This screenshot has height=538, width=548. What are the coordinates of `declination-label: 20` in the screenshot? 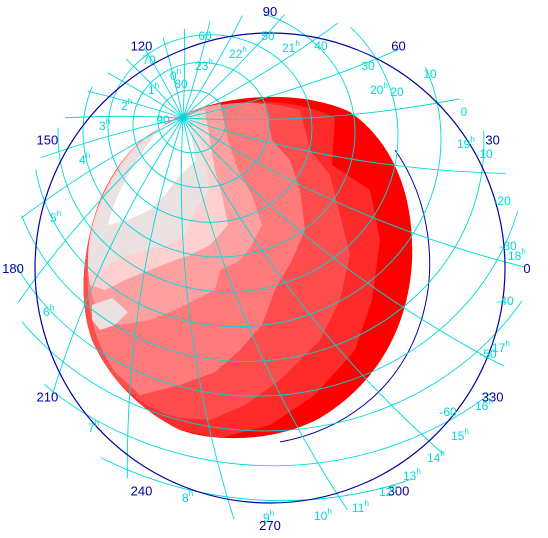 It's located at (397, 92).